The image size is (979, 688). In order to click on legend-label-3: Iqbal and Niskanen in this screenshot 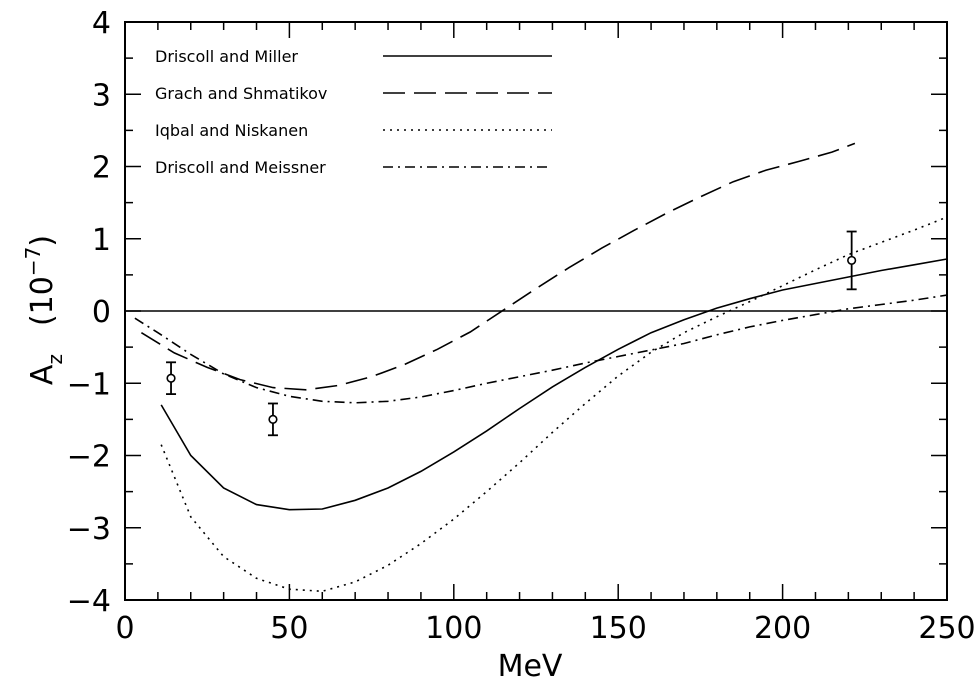, I will do `click(231, 130)`.